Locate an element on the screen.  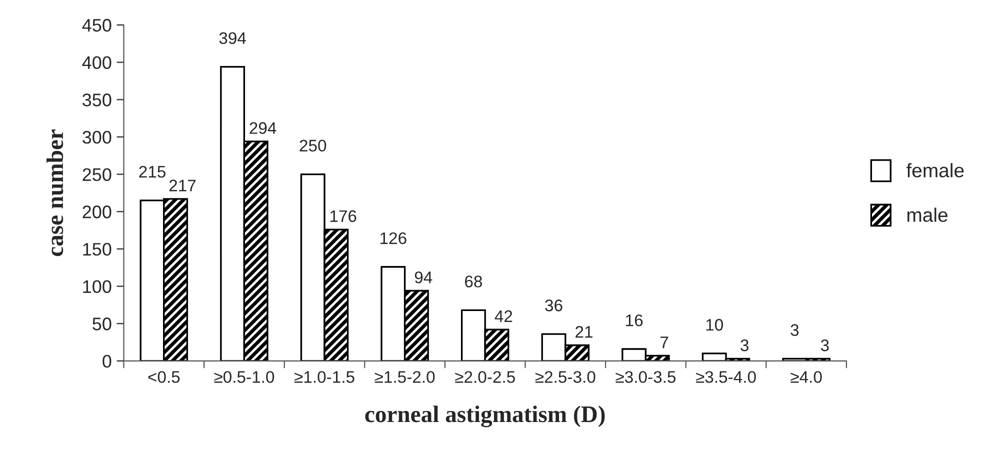
data-label: 42 is located at coordinates (503, 316).